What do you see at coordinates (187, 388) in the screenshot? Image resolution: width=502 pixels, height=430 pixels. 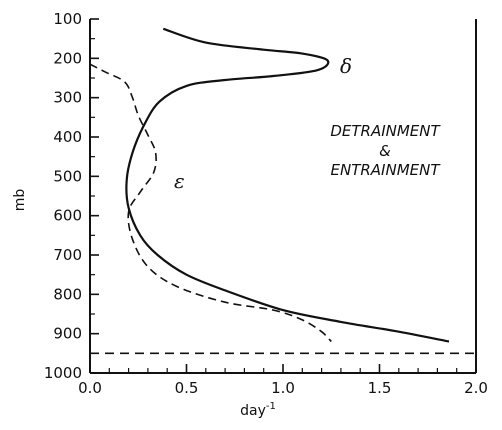 I see `x-tick-label: 0.5` at bounding box center [187, 388].